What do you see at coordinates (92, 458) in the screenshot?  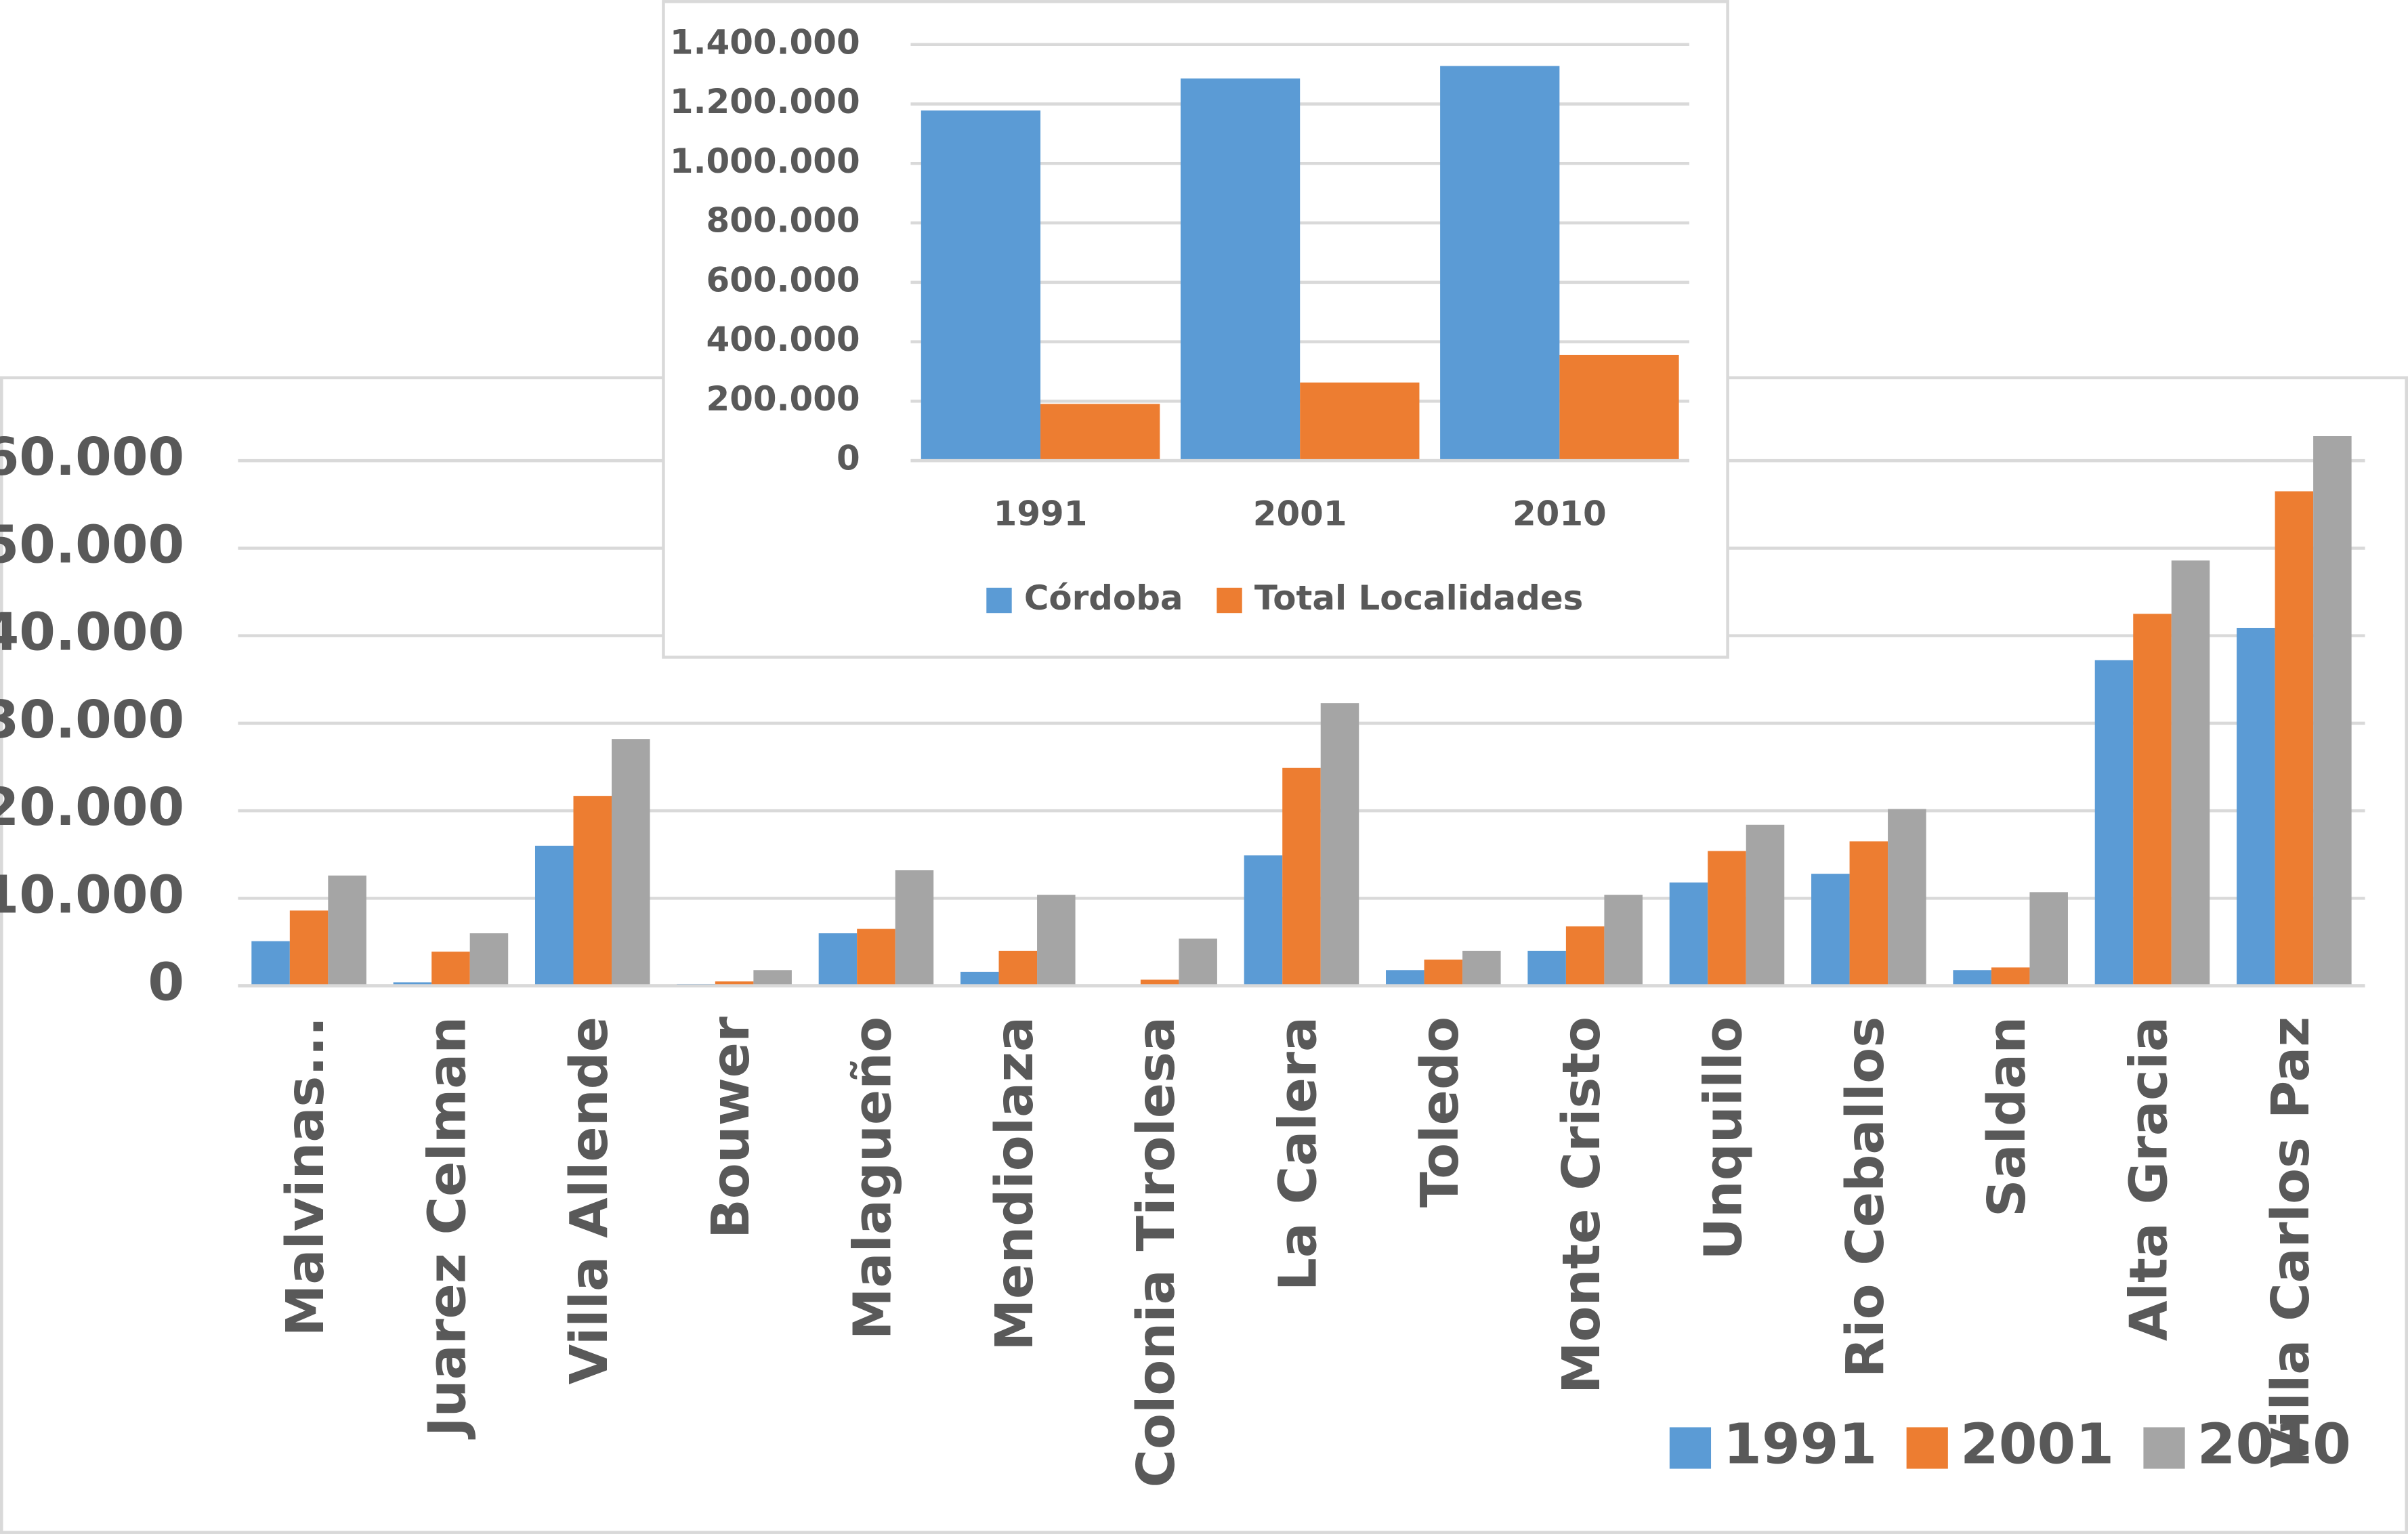 I see `y-tick-label: 60.000` at bounding box center [92, 458].